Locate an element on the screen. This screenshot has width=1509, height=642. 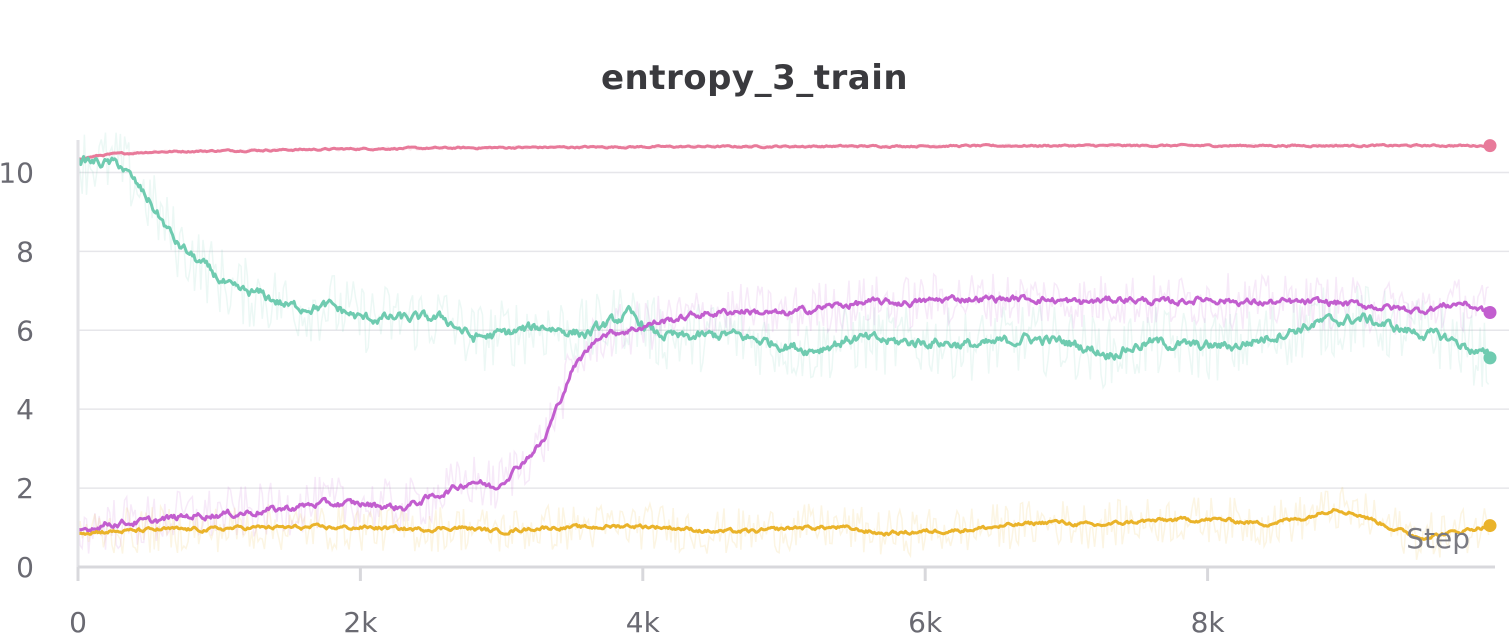
x-tick-label: 0 is located at coordinates (78, 622).